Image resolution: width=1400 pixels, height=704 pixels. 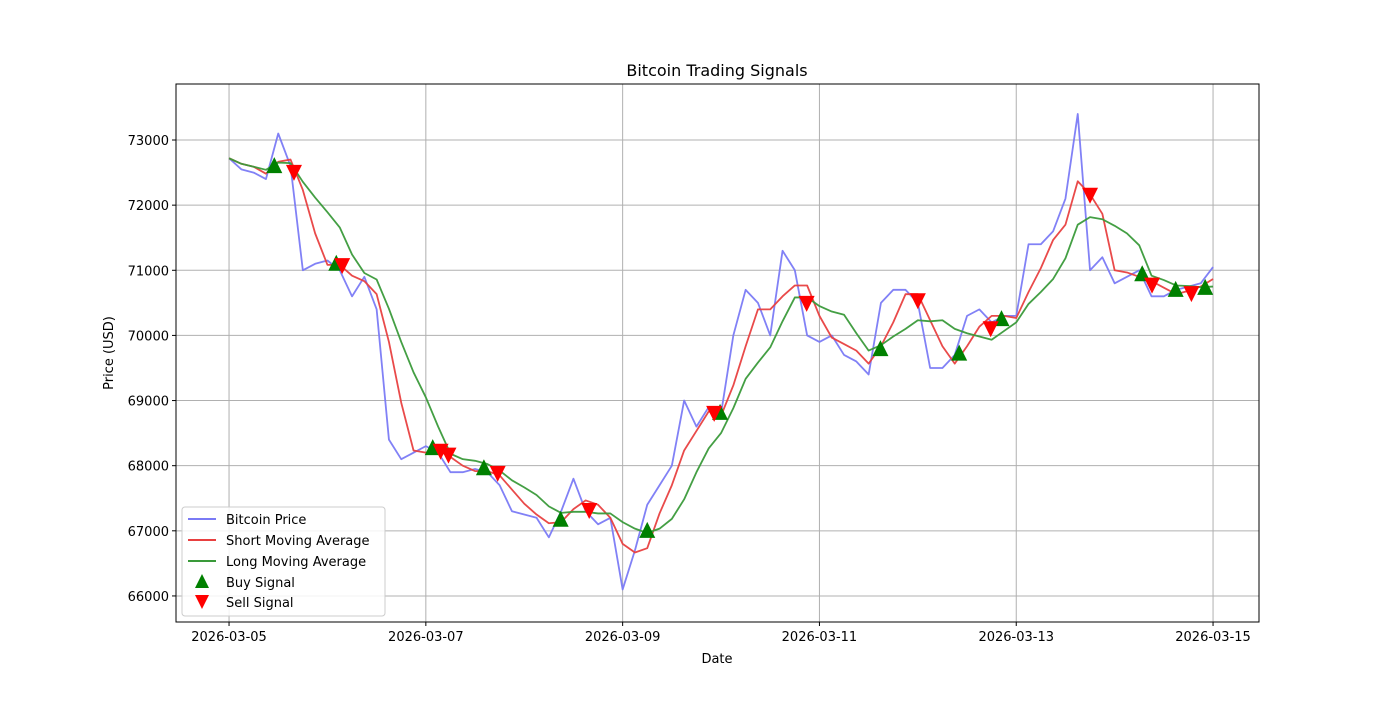 I want to click on y-tick-label: 72000, so click(x=148, y=206).